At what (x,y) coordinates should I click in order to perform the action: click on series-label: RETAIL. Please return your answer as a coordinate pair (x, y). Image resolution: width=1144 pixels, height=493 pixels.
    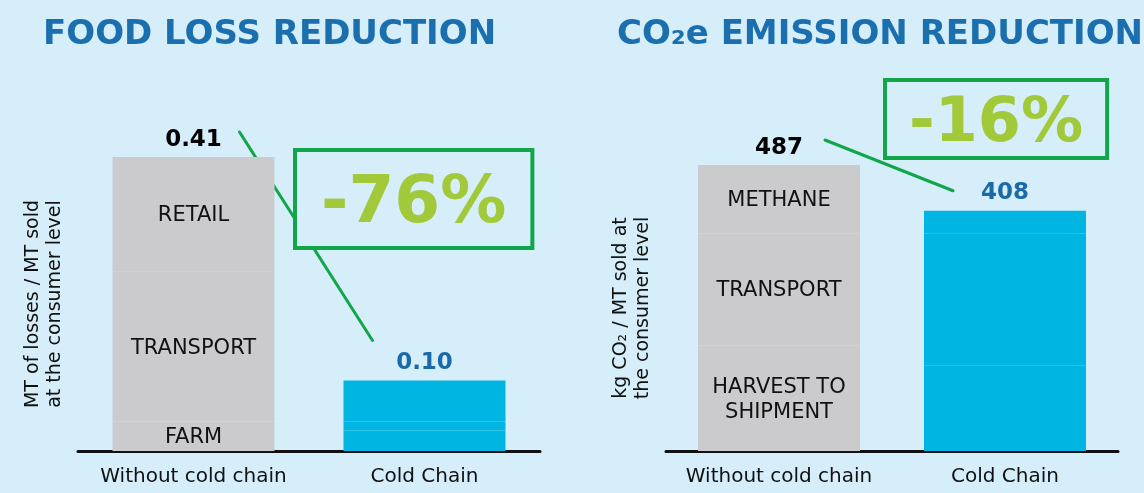
    Looking at the image, I should click on (193, 214).